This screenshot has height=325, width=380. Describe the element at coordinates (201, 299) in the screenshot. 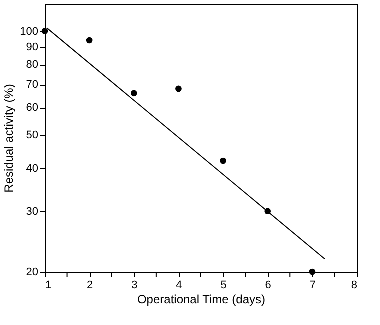

I see `x-axis-title: Operational Time (days)` at that location.